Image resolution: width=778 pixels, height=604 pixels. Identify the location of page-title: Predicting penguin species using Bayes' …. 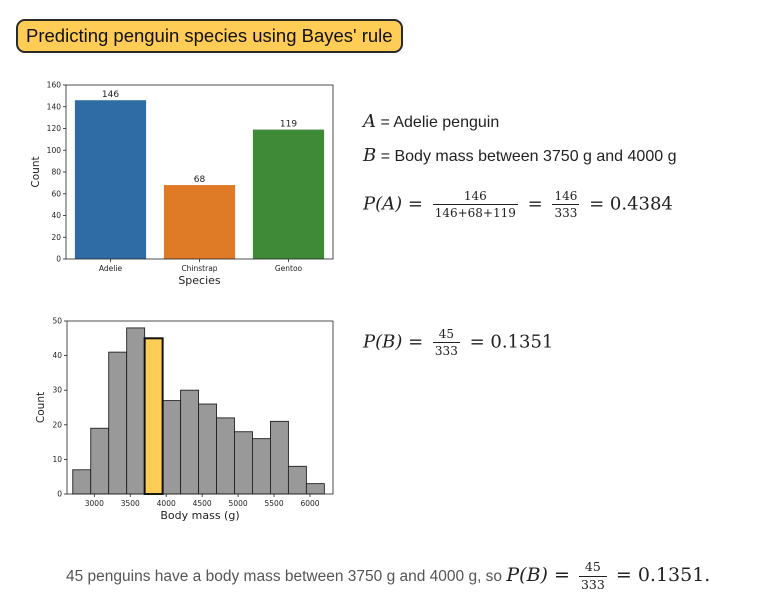
(209, 36).